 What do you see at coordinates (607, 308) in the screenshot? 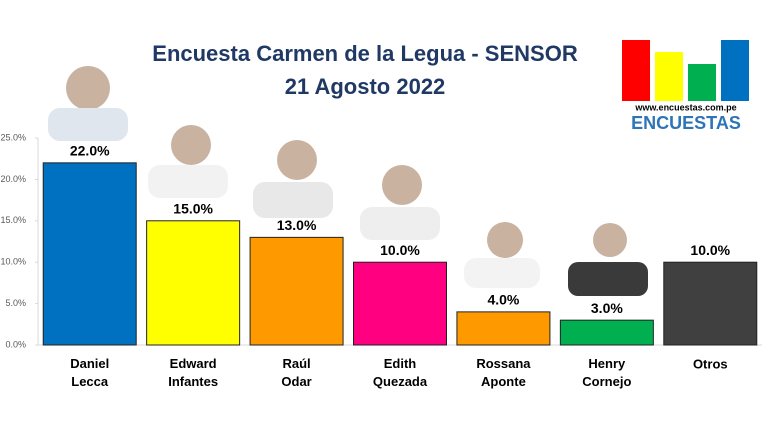
I see `value-label: 3.0%` at bounding box center [607, 308].